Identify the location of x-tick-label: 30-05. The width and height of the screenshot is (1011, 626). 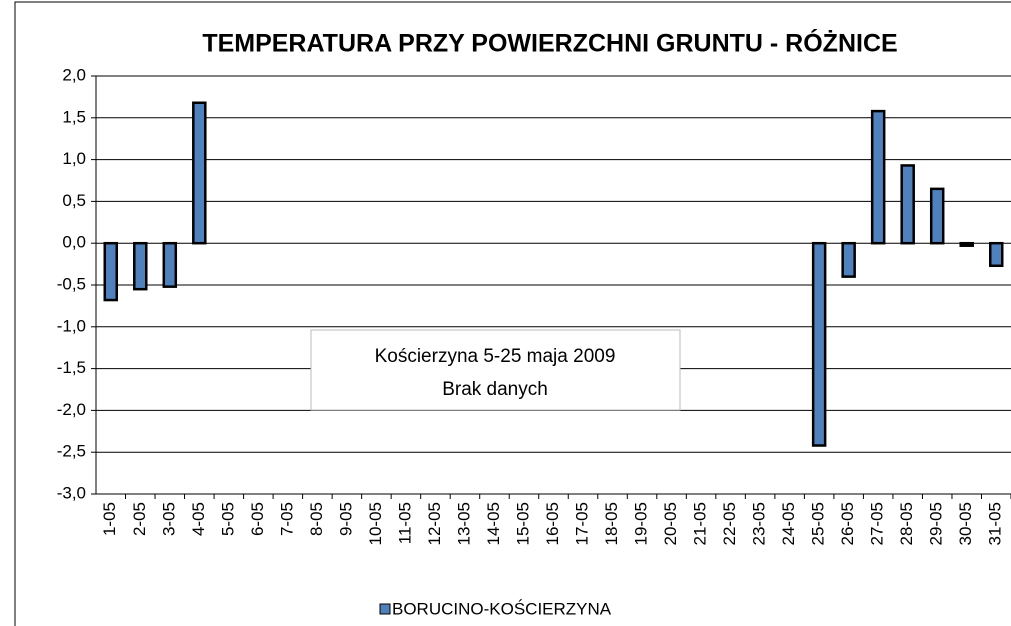
(965, 523).